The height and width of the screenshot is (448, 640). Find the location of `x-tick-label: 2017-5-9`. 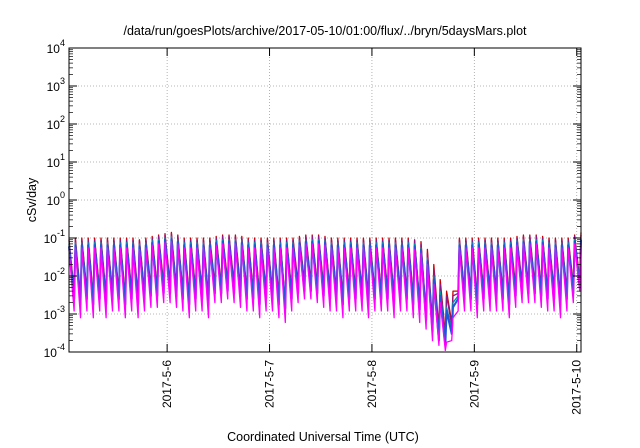

x-tick-label: 2017-5-9 is located at coordinates (474, 384).